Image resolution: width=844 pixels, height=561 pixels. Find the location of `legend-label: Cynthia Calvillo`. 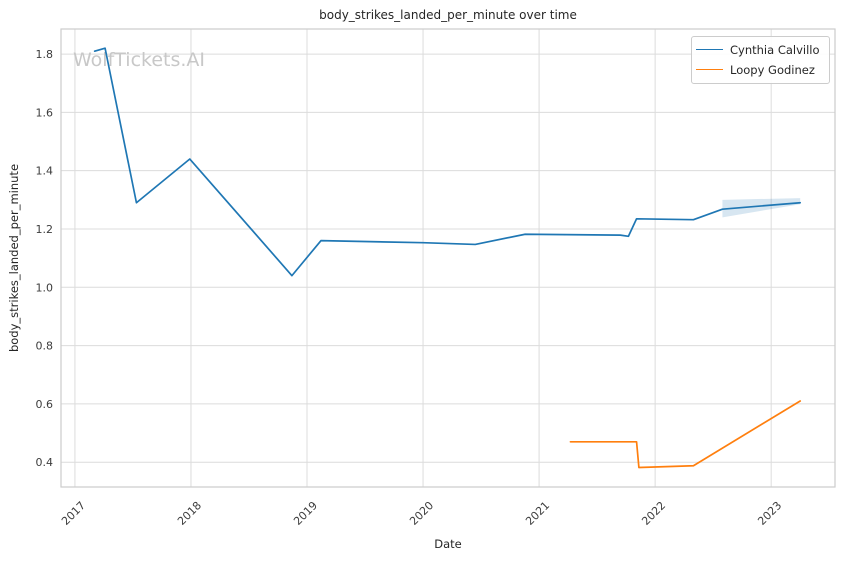

legend-label: Cynthia Calvillo is located at coordinates (775, 49).